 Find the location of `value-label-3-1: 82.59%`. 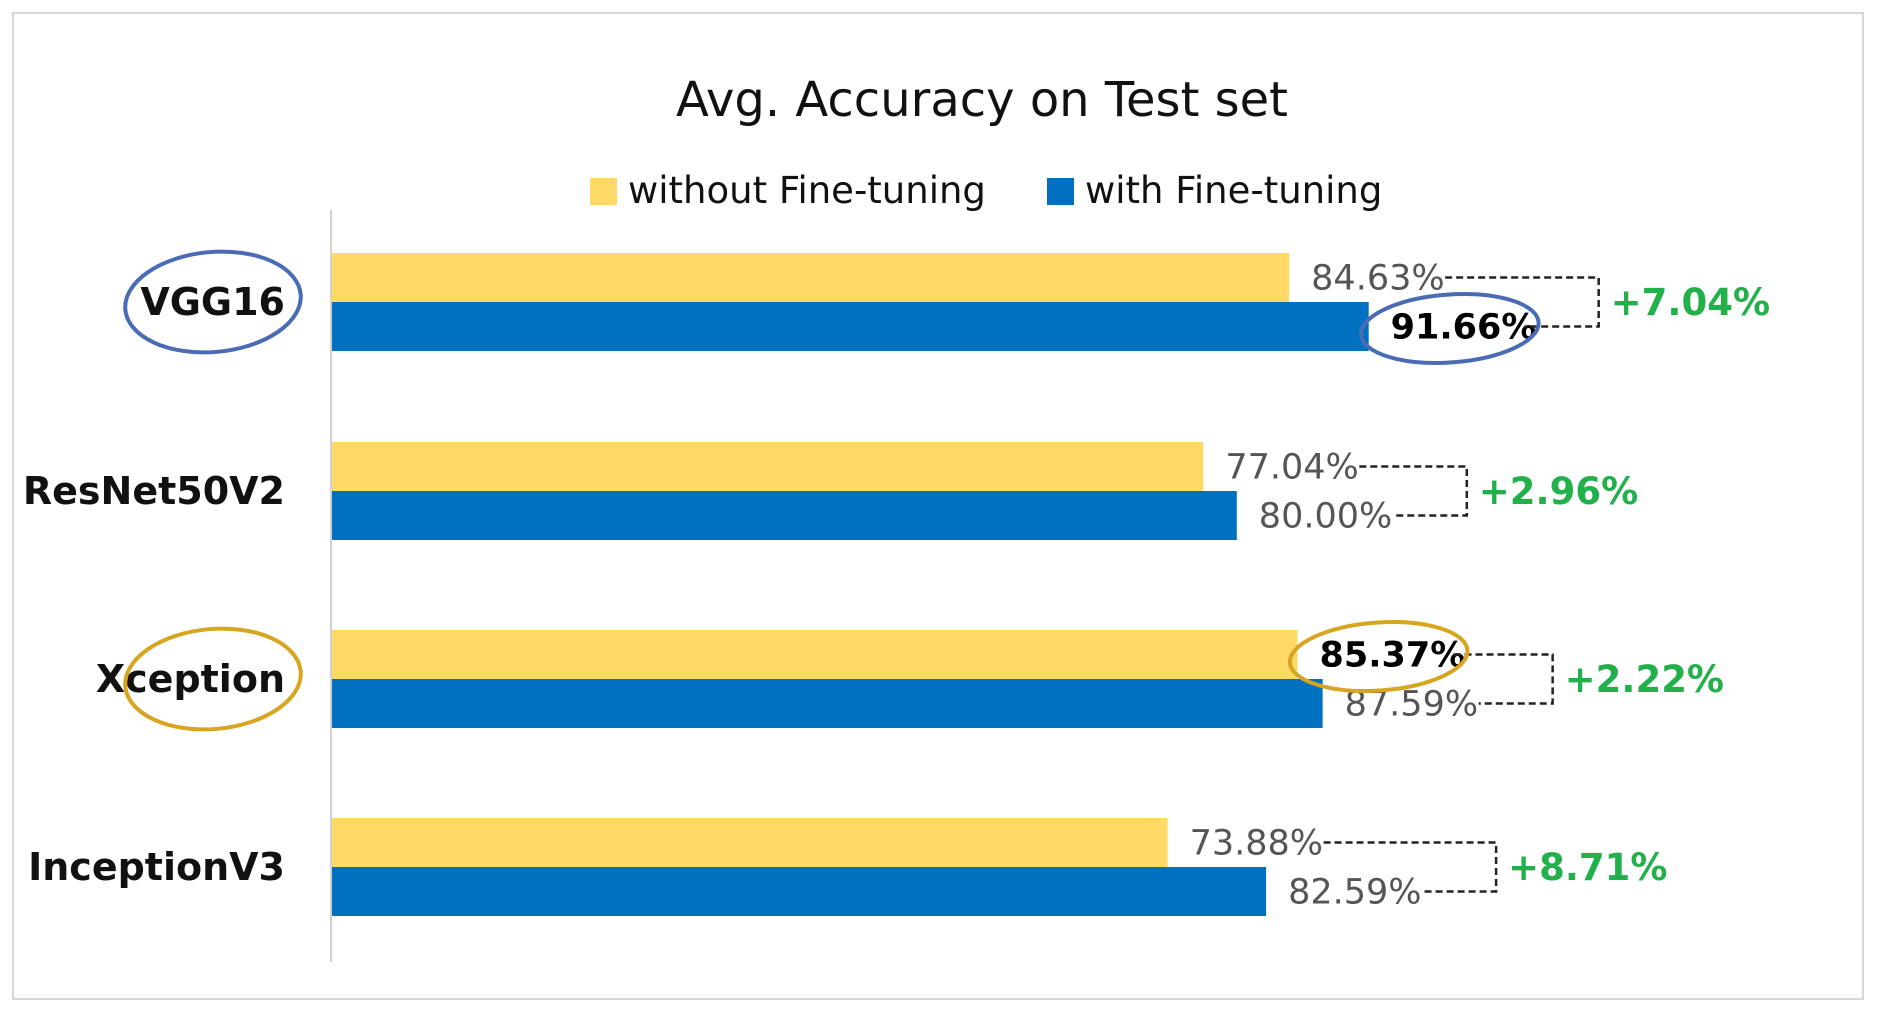

value-label-3-1: 82.59% is located at coordinates (1354, 893).